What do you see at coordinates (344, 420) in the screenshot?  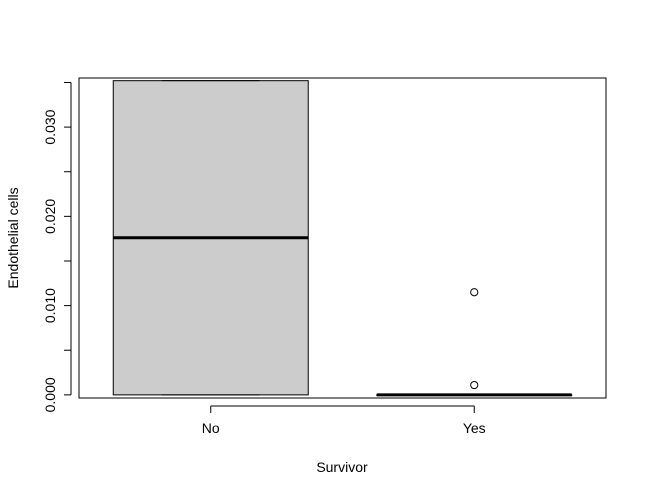 I see `x-axis: No Yes` at bounding box center [344, 420].